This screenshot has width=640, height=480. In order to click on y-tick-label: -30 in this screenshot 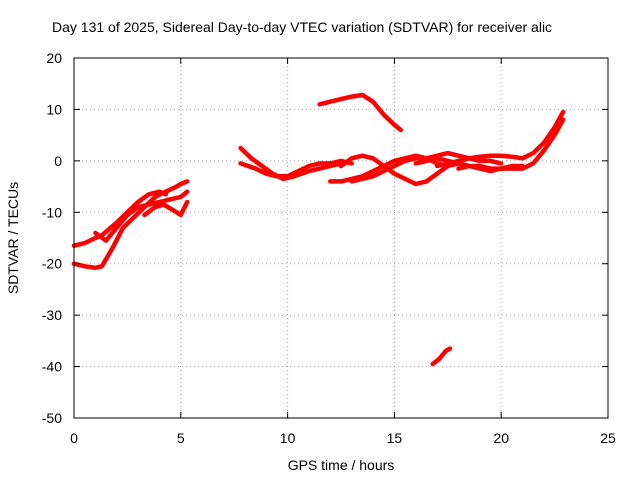, I will do `click(52, 315)`.